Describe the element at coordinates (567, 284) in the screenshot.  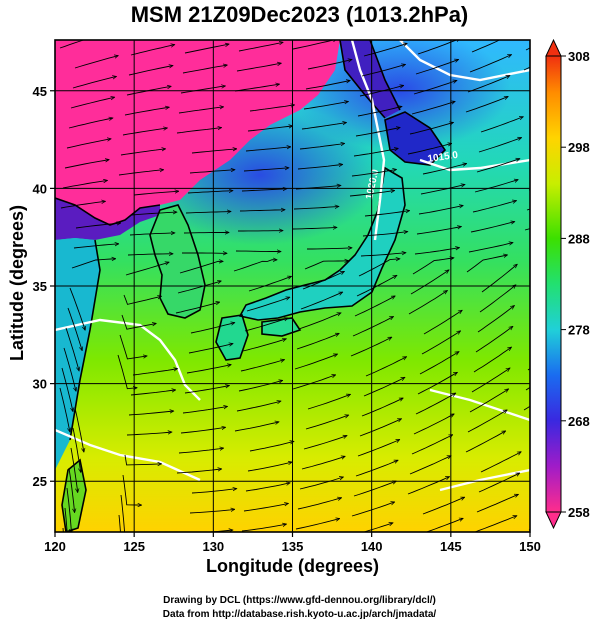
I see `colorbar: 258 268 278 288 298 308` at that location.